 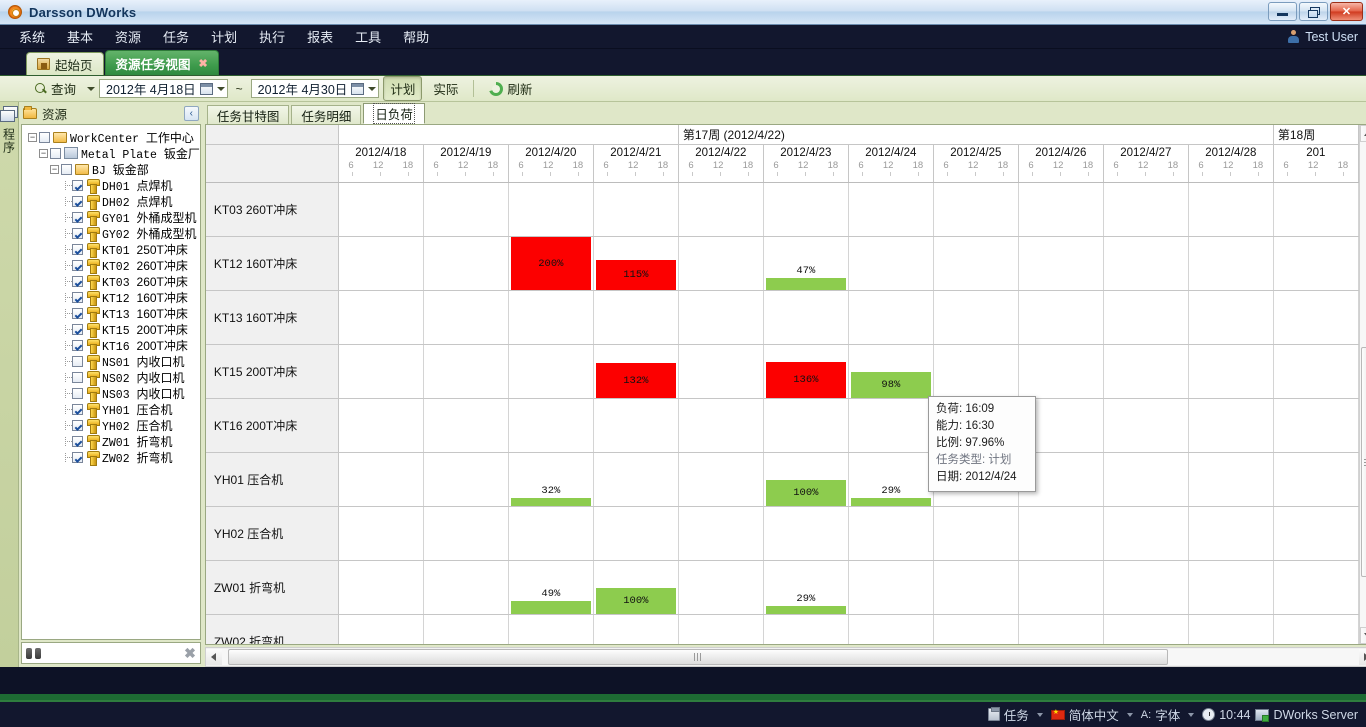 I want to click on load-bar: 136%, so click(x=805, y=379).